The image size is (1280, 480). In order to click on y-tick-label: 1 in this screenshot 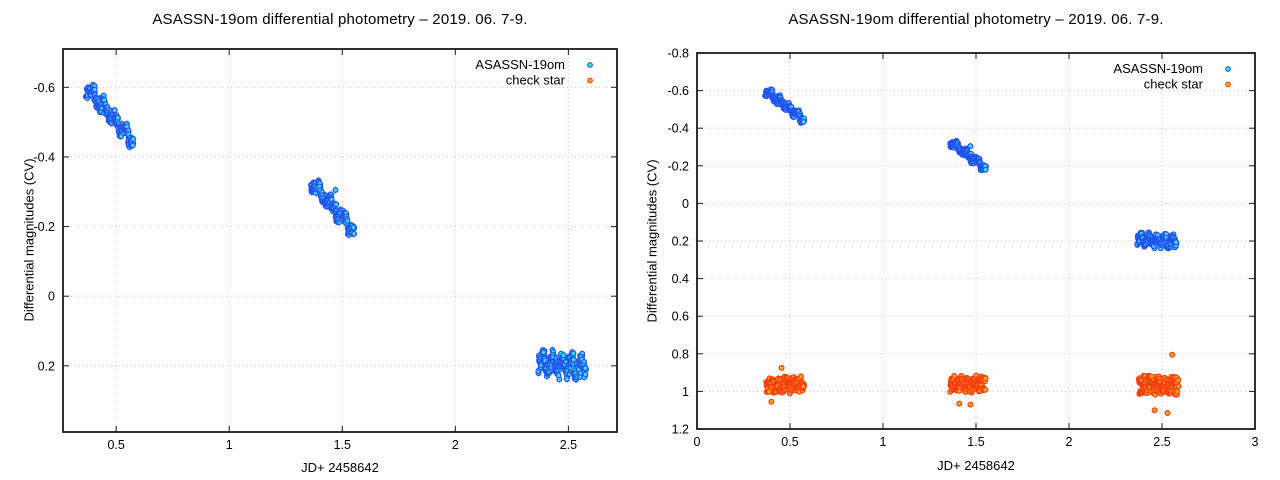, I will do `click(685, 392)`.